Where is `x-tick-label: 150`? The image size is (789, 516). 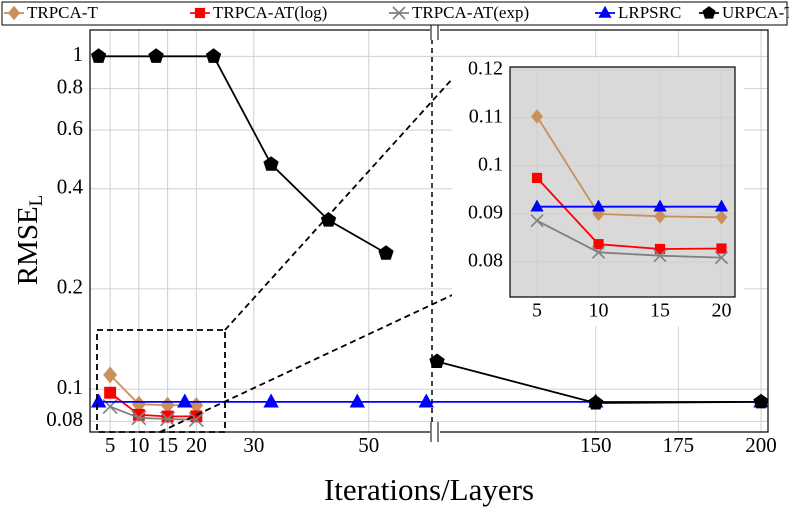
x-tick-label: 150 is located at coordinates (596, 445).